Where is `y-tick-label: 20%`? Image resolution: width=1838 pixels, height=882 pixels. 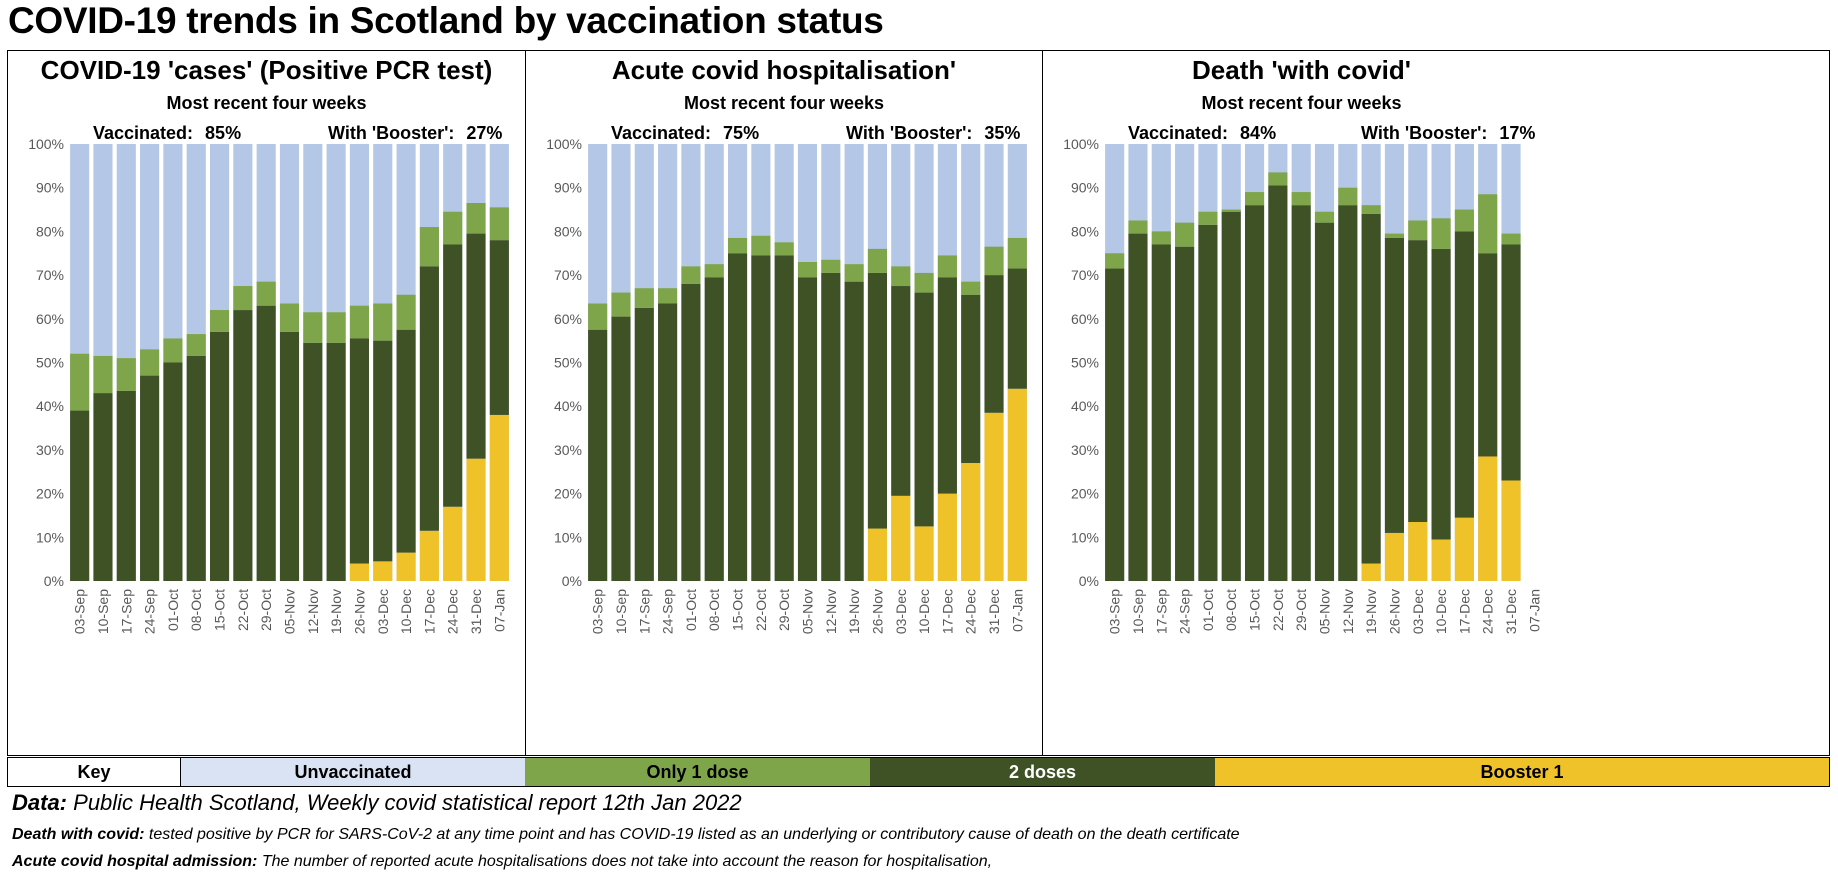
y-tick-label: 20% is located at coordinates (568, 494).